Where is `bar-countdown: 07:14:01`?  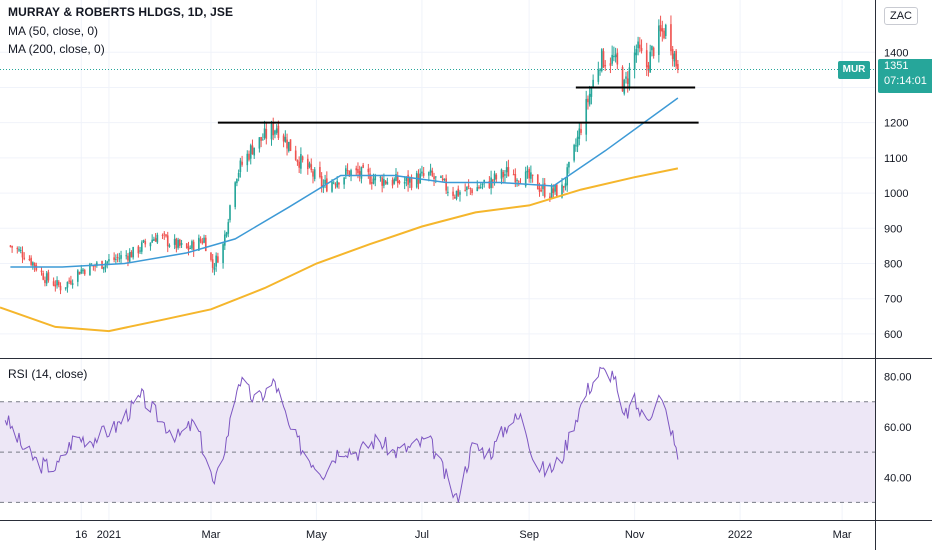 bar-countdown: 07:14:01 is located at coordinates (905, 81).